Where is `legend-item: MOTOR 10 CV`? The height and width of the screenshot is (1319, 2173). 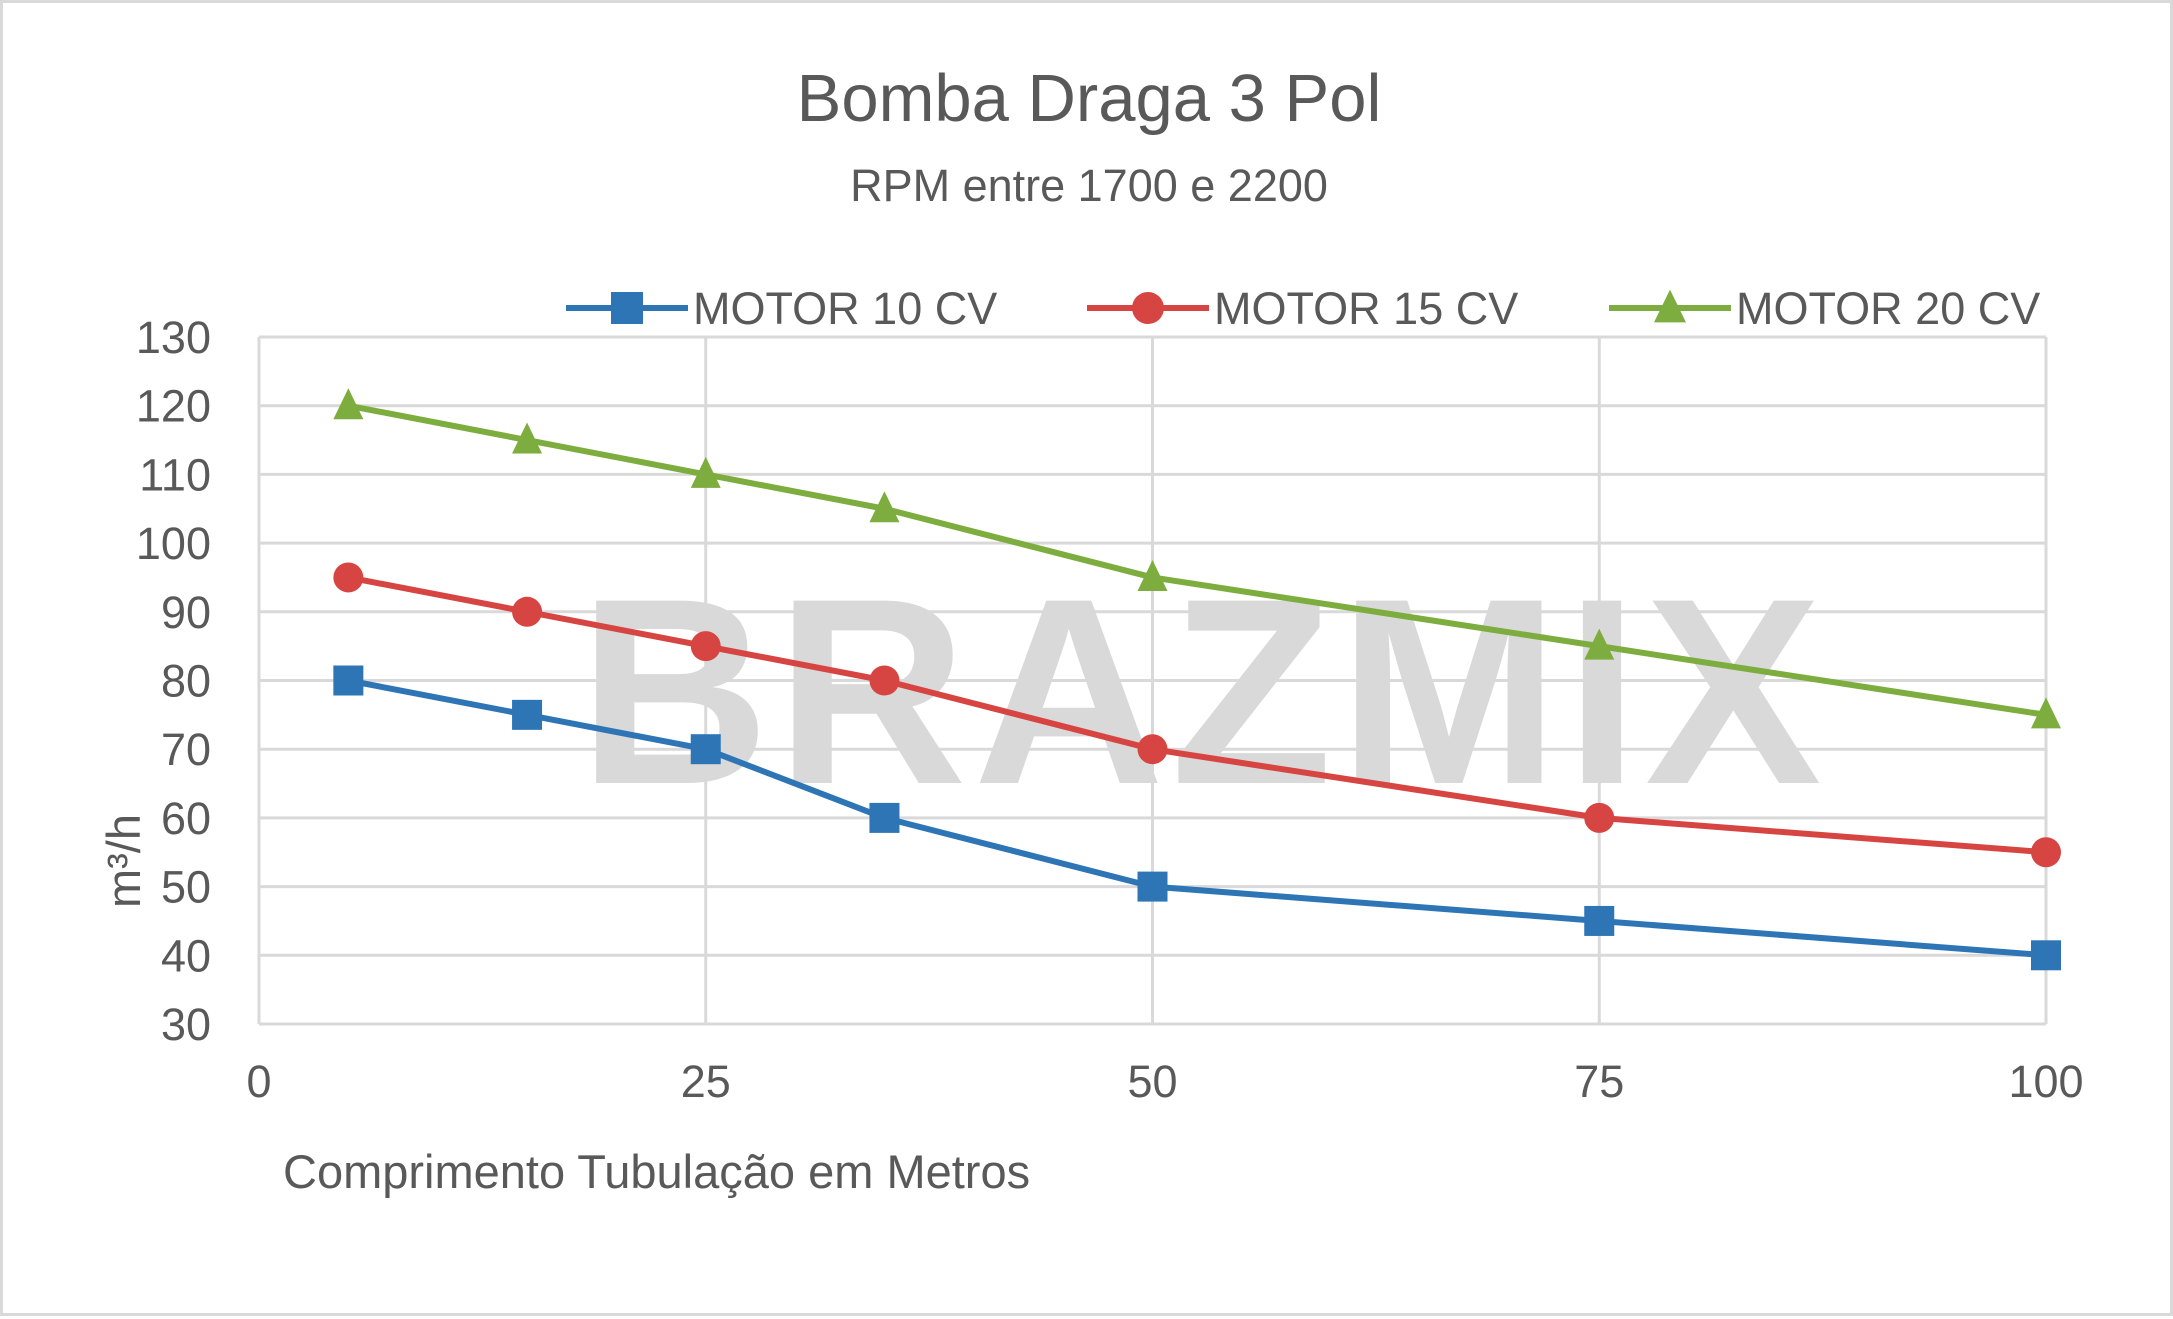 legend-item: MOTOR 10 CV is located at coordinates (781, 308).